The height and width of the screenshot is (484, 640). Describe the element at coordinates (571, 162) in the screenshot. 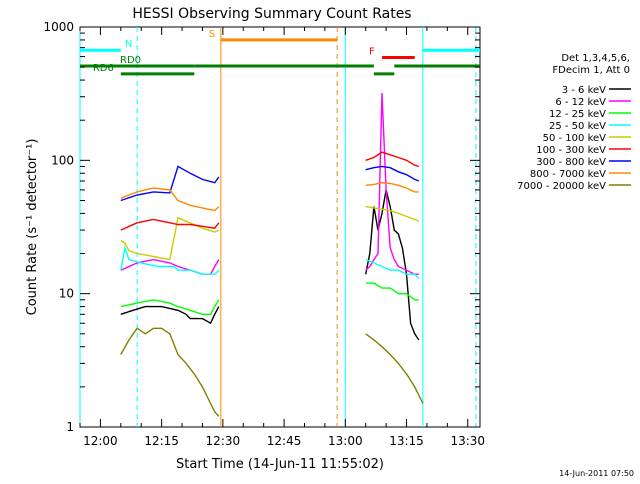

I see `legend-label-6: 300 - 800 keV` at that location.